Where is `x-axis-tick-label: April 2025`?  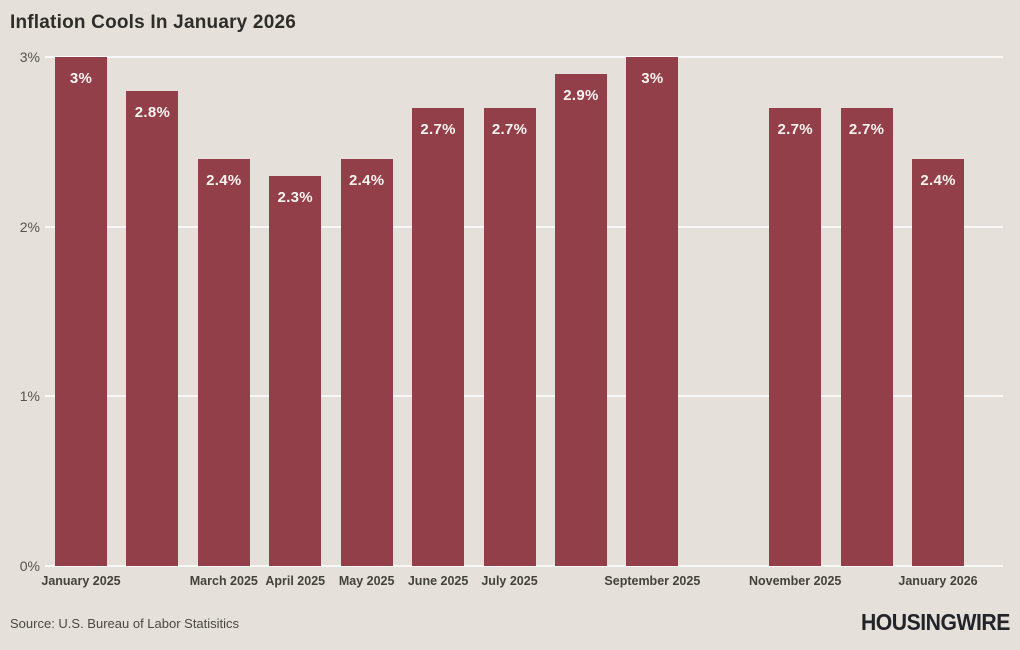
x-axis-tick-label: April 2025 is located at coordinates (295, 581).